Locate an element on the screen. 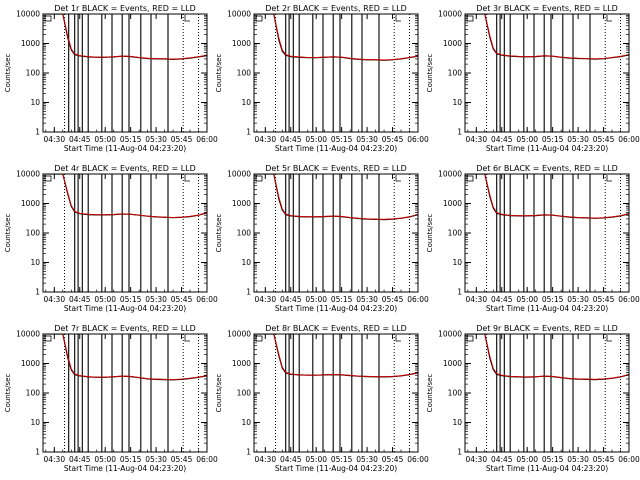  panel-title: Det 9r BLACK = Events, RED = LLD is located at coordinates (547, 328).